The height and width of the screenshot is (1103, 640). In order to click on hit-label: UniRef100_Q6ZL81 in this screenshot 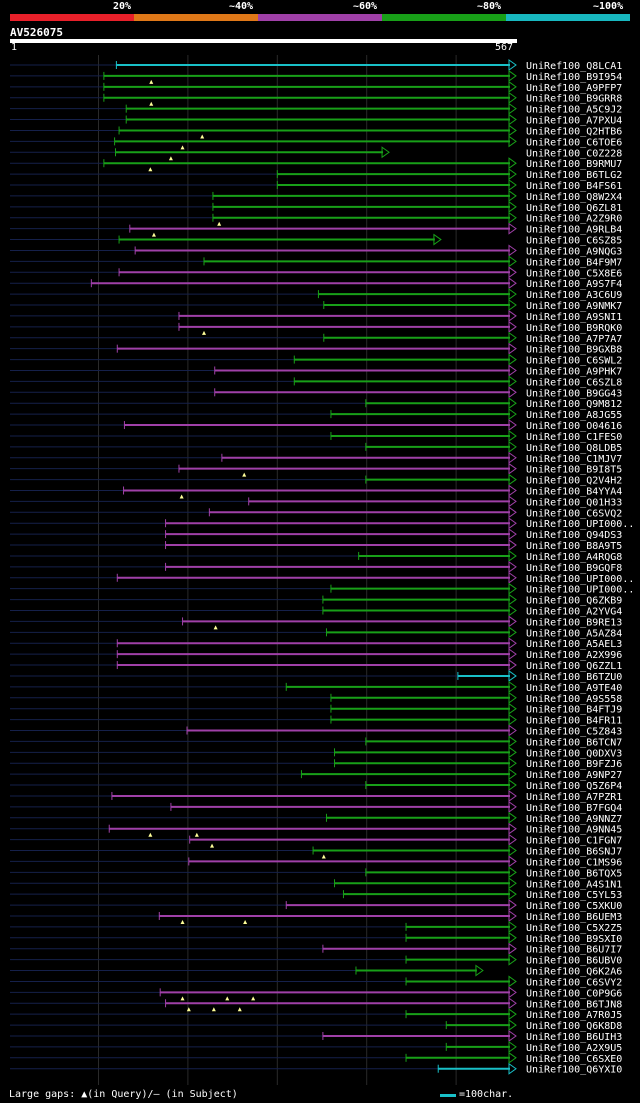, I will do `click(574, 208)`.